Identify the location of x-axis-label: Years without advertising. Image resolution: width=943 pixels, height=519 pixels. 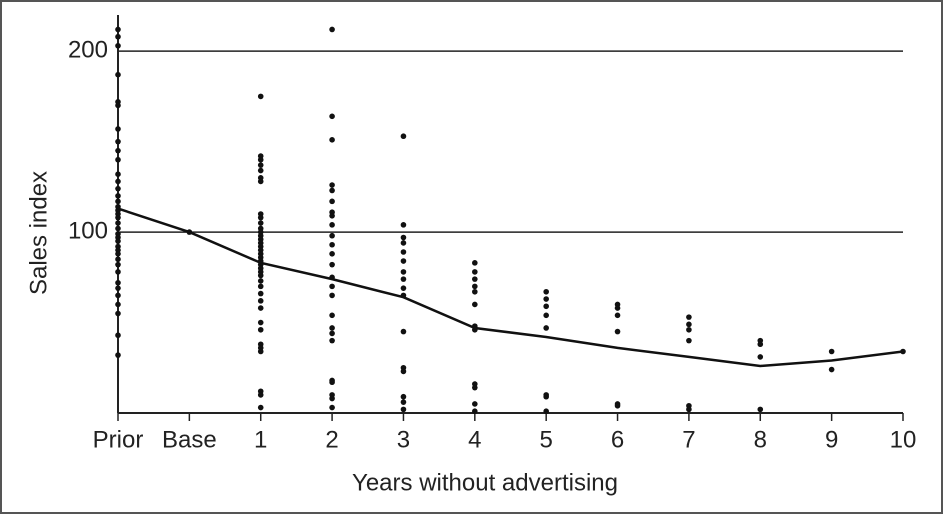
(485, 482).